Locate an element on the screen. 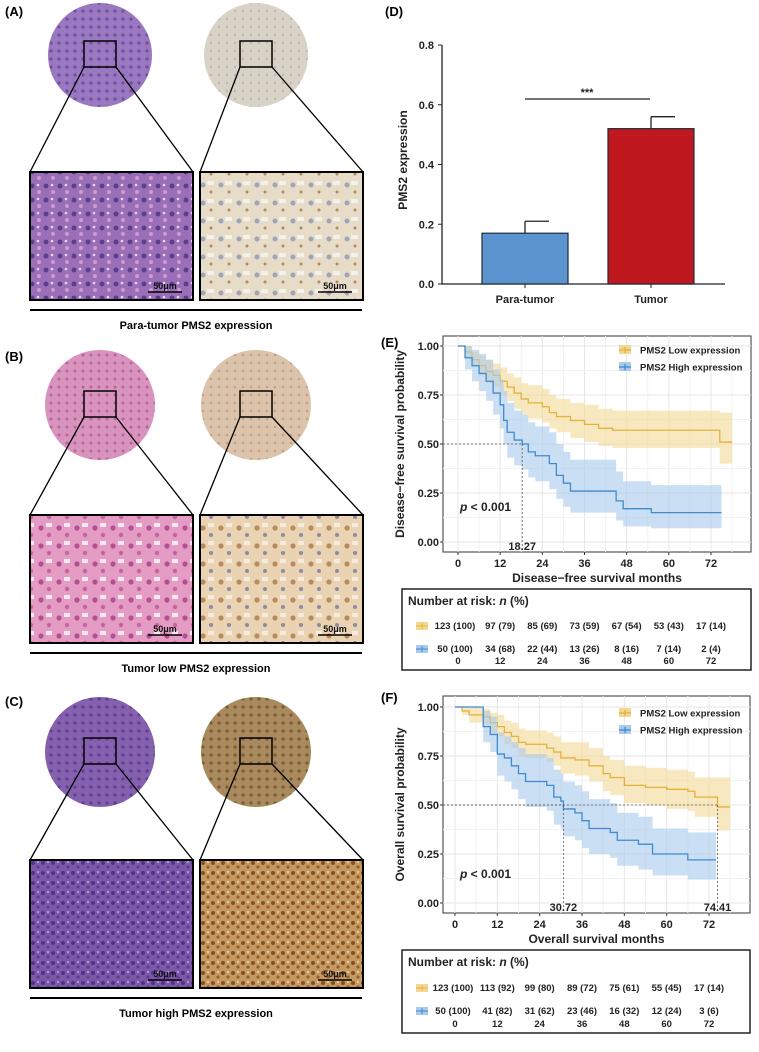 This screenshot has height=1052, width=759. tissue-core-left is located at coordinates (100, 55).